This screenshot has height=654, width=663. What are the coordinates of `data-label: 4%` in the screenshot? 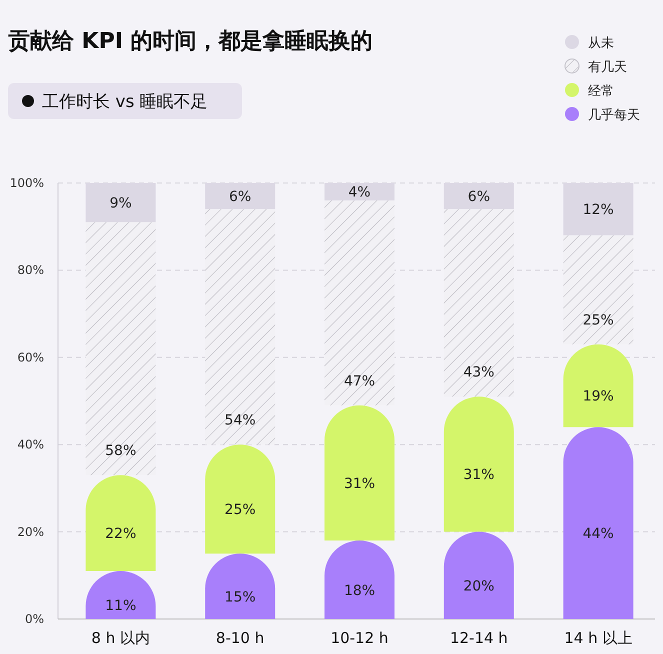 It's located at (359, 192).